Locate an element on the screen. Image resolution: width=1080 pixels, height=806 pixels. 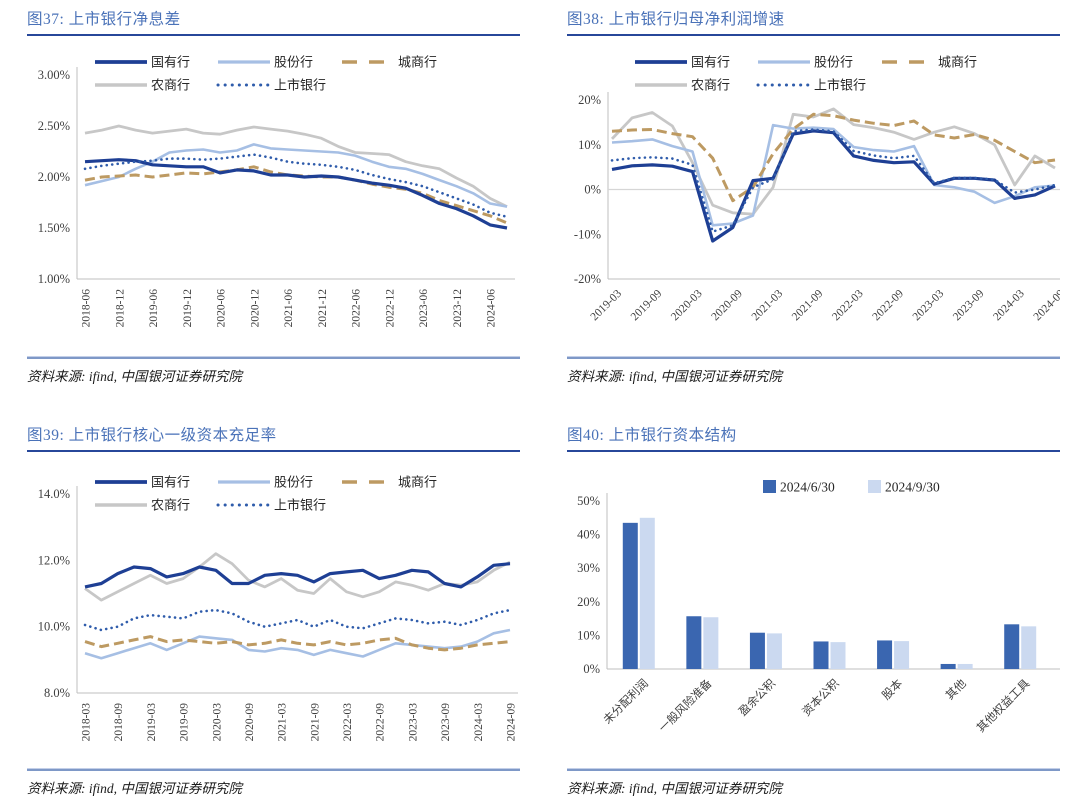
figure-title: 图39: 上市银行核心一级资本充足率 is located at coordinates (152, 435).